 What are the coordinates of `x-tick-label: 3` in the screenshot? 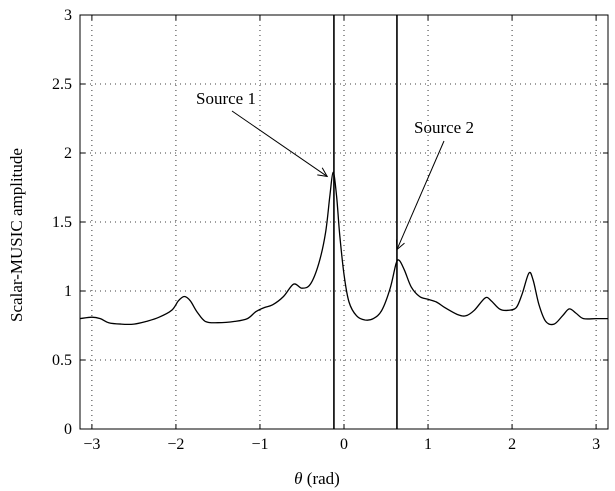 It's located at (596, 444).